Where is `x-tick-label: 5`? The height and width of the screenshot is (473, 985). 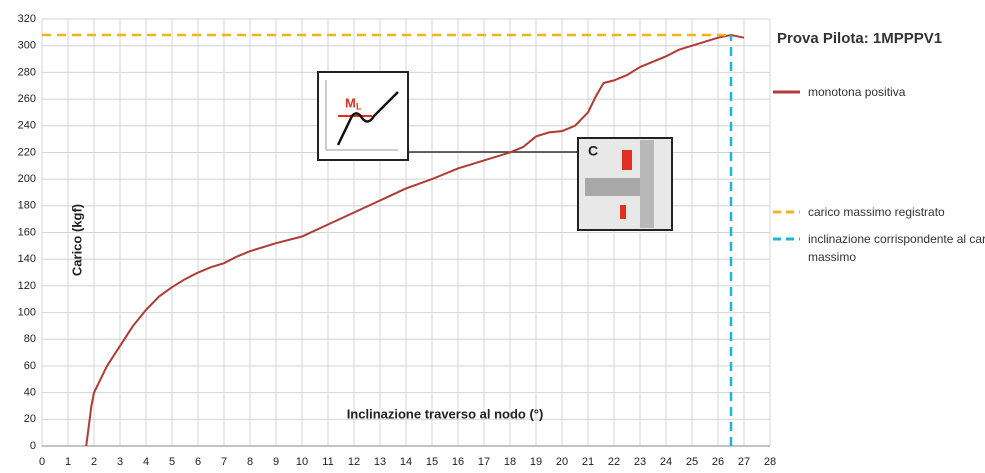
x-tick-label: 5 is located at coordinates (172, 462).